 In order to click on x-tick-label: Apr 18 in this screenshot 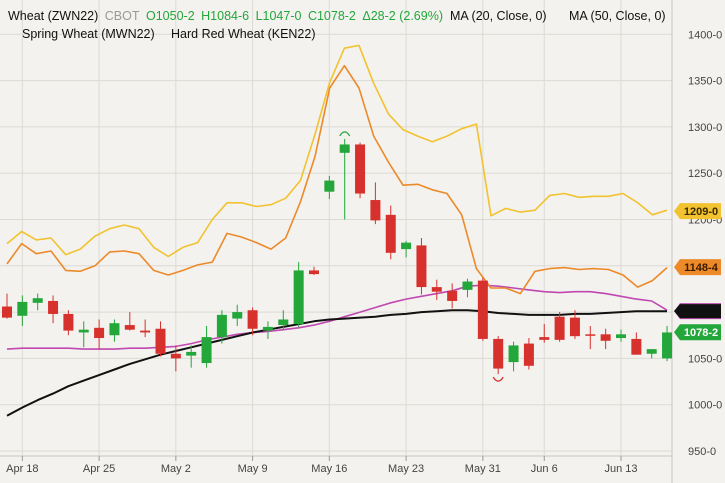, I will do `click(22, 469)`.